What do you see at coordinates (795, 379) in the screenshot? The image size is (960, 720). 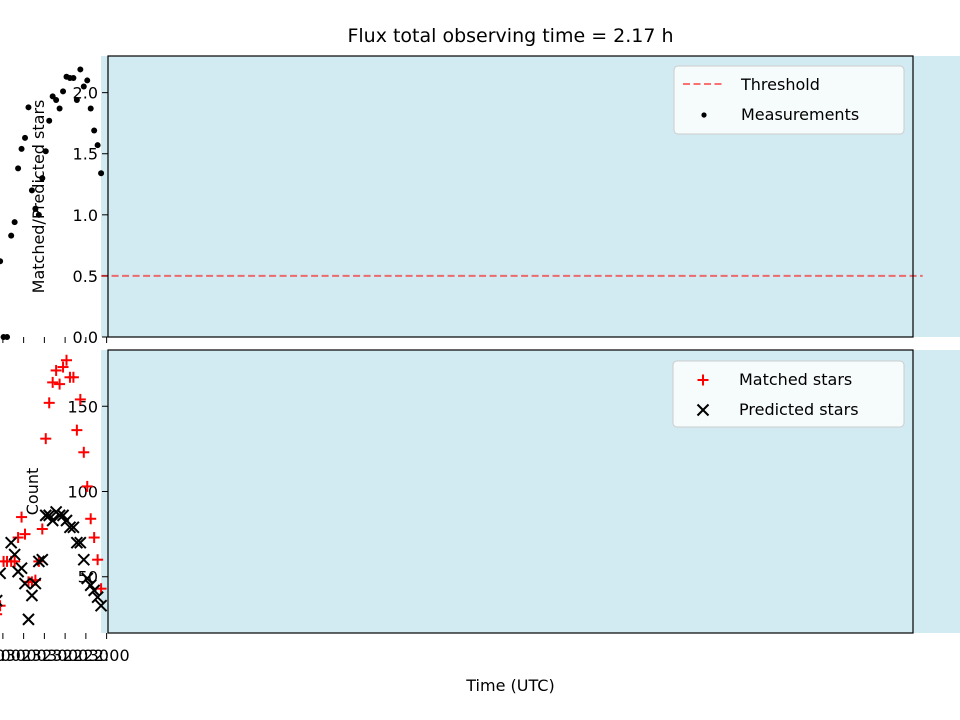 I see `legend-matched-label: Matched stars` at bounding box center [795, 379].